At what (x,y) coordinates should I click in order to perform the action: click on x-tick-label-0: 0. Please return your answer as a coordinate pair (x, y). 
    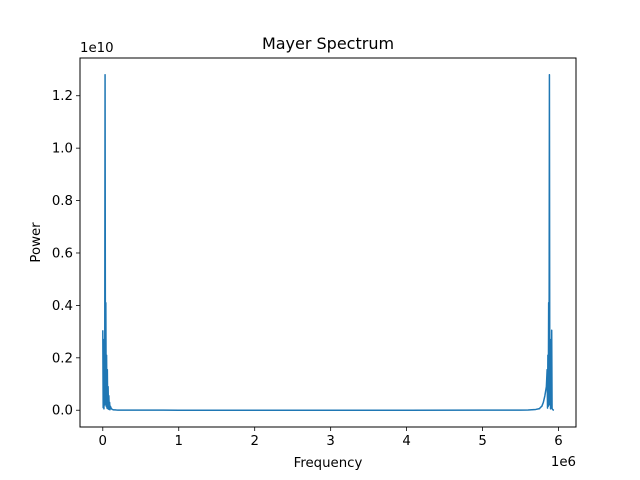
    Looking at the image, I should click on (103, 441).